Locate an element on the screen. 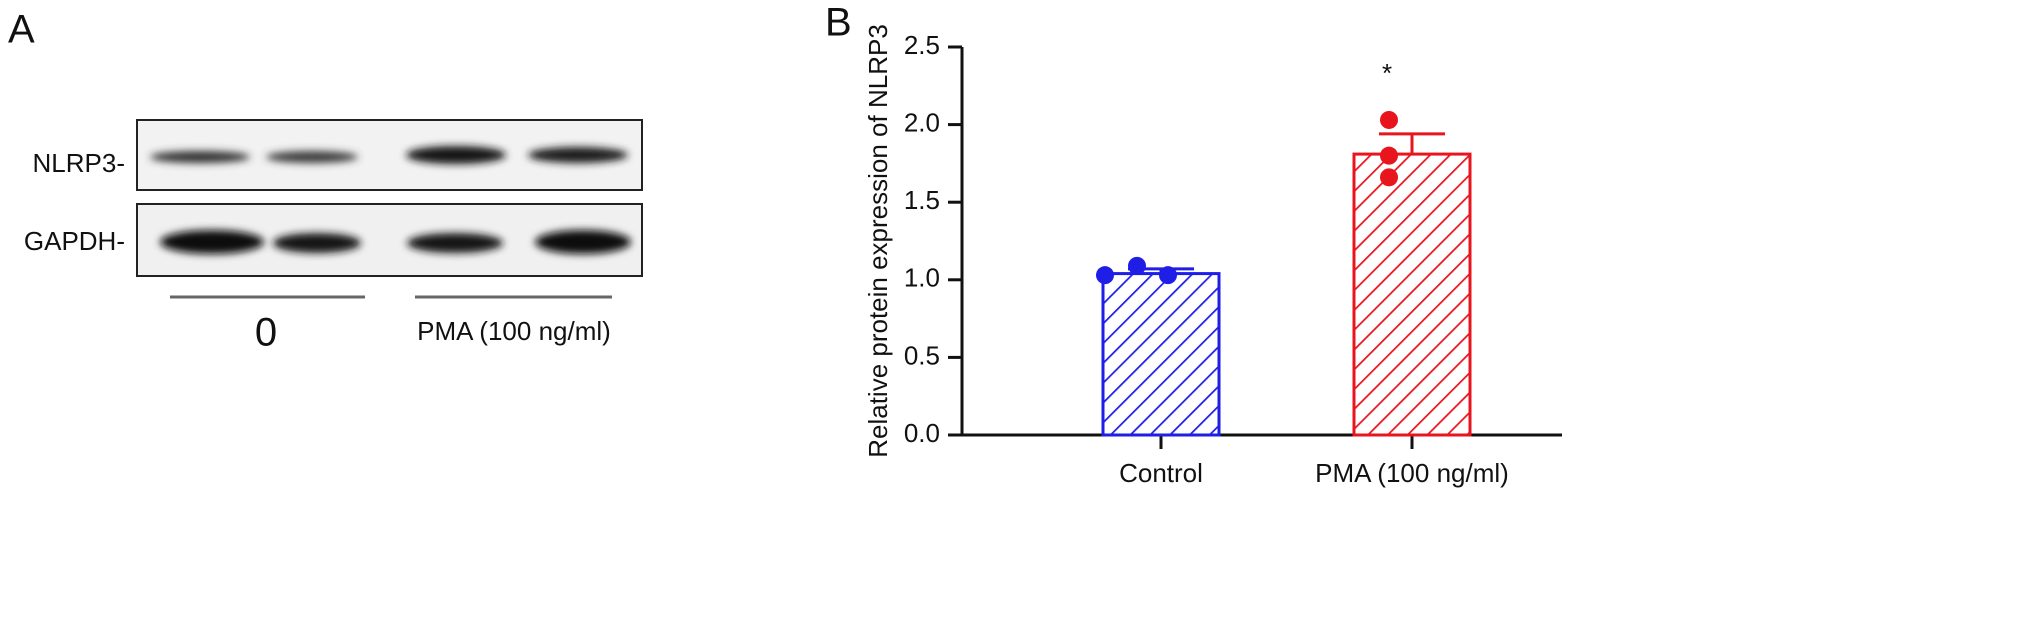 Image resolution: width=2032 pixels, height=643 pixels. row-label: GAPDH- is located at coordinates (74, 241).